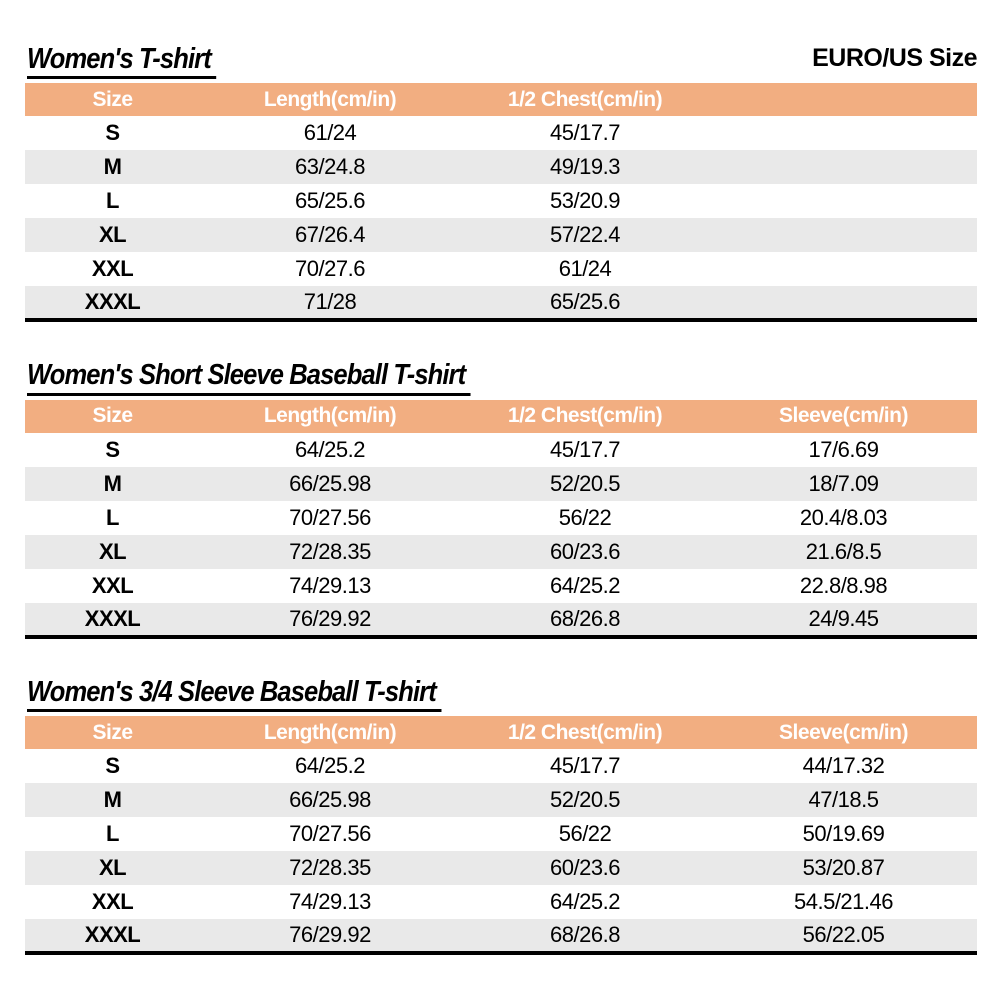 Image resolution: width=1000 pixels, height=1000 pixels. I want to click on measurement-cell: 71/28, so click(330, 302).